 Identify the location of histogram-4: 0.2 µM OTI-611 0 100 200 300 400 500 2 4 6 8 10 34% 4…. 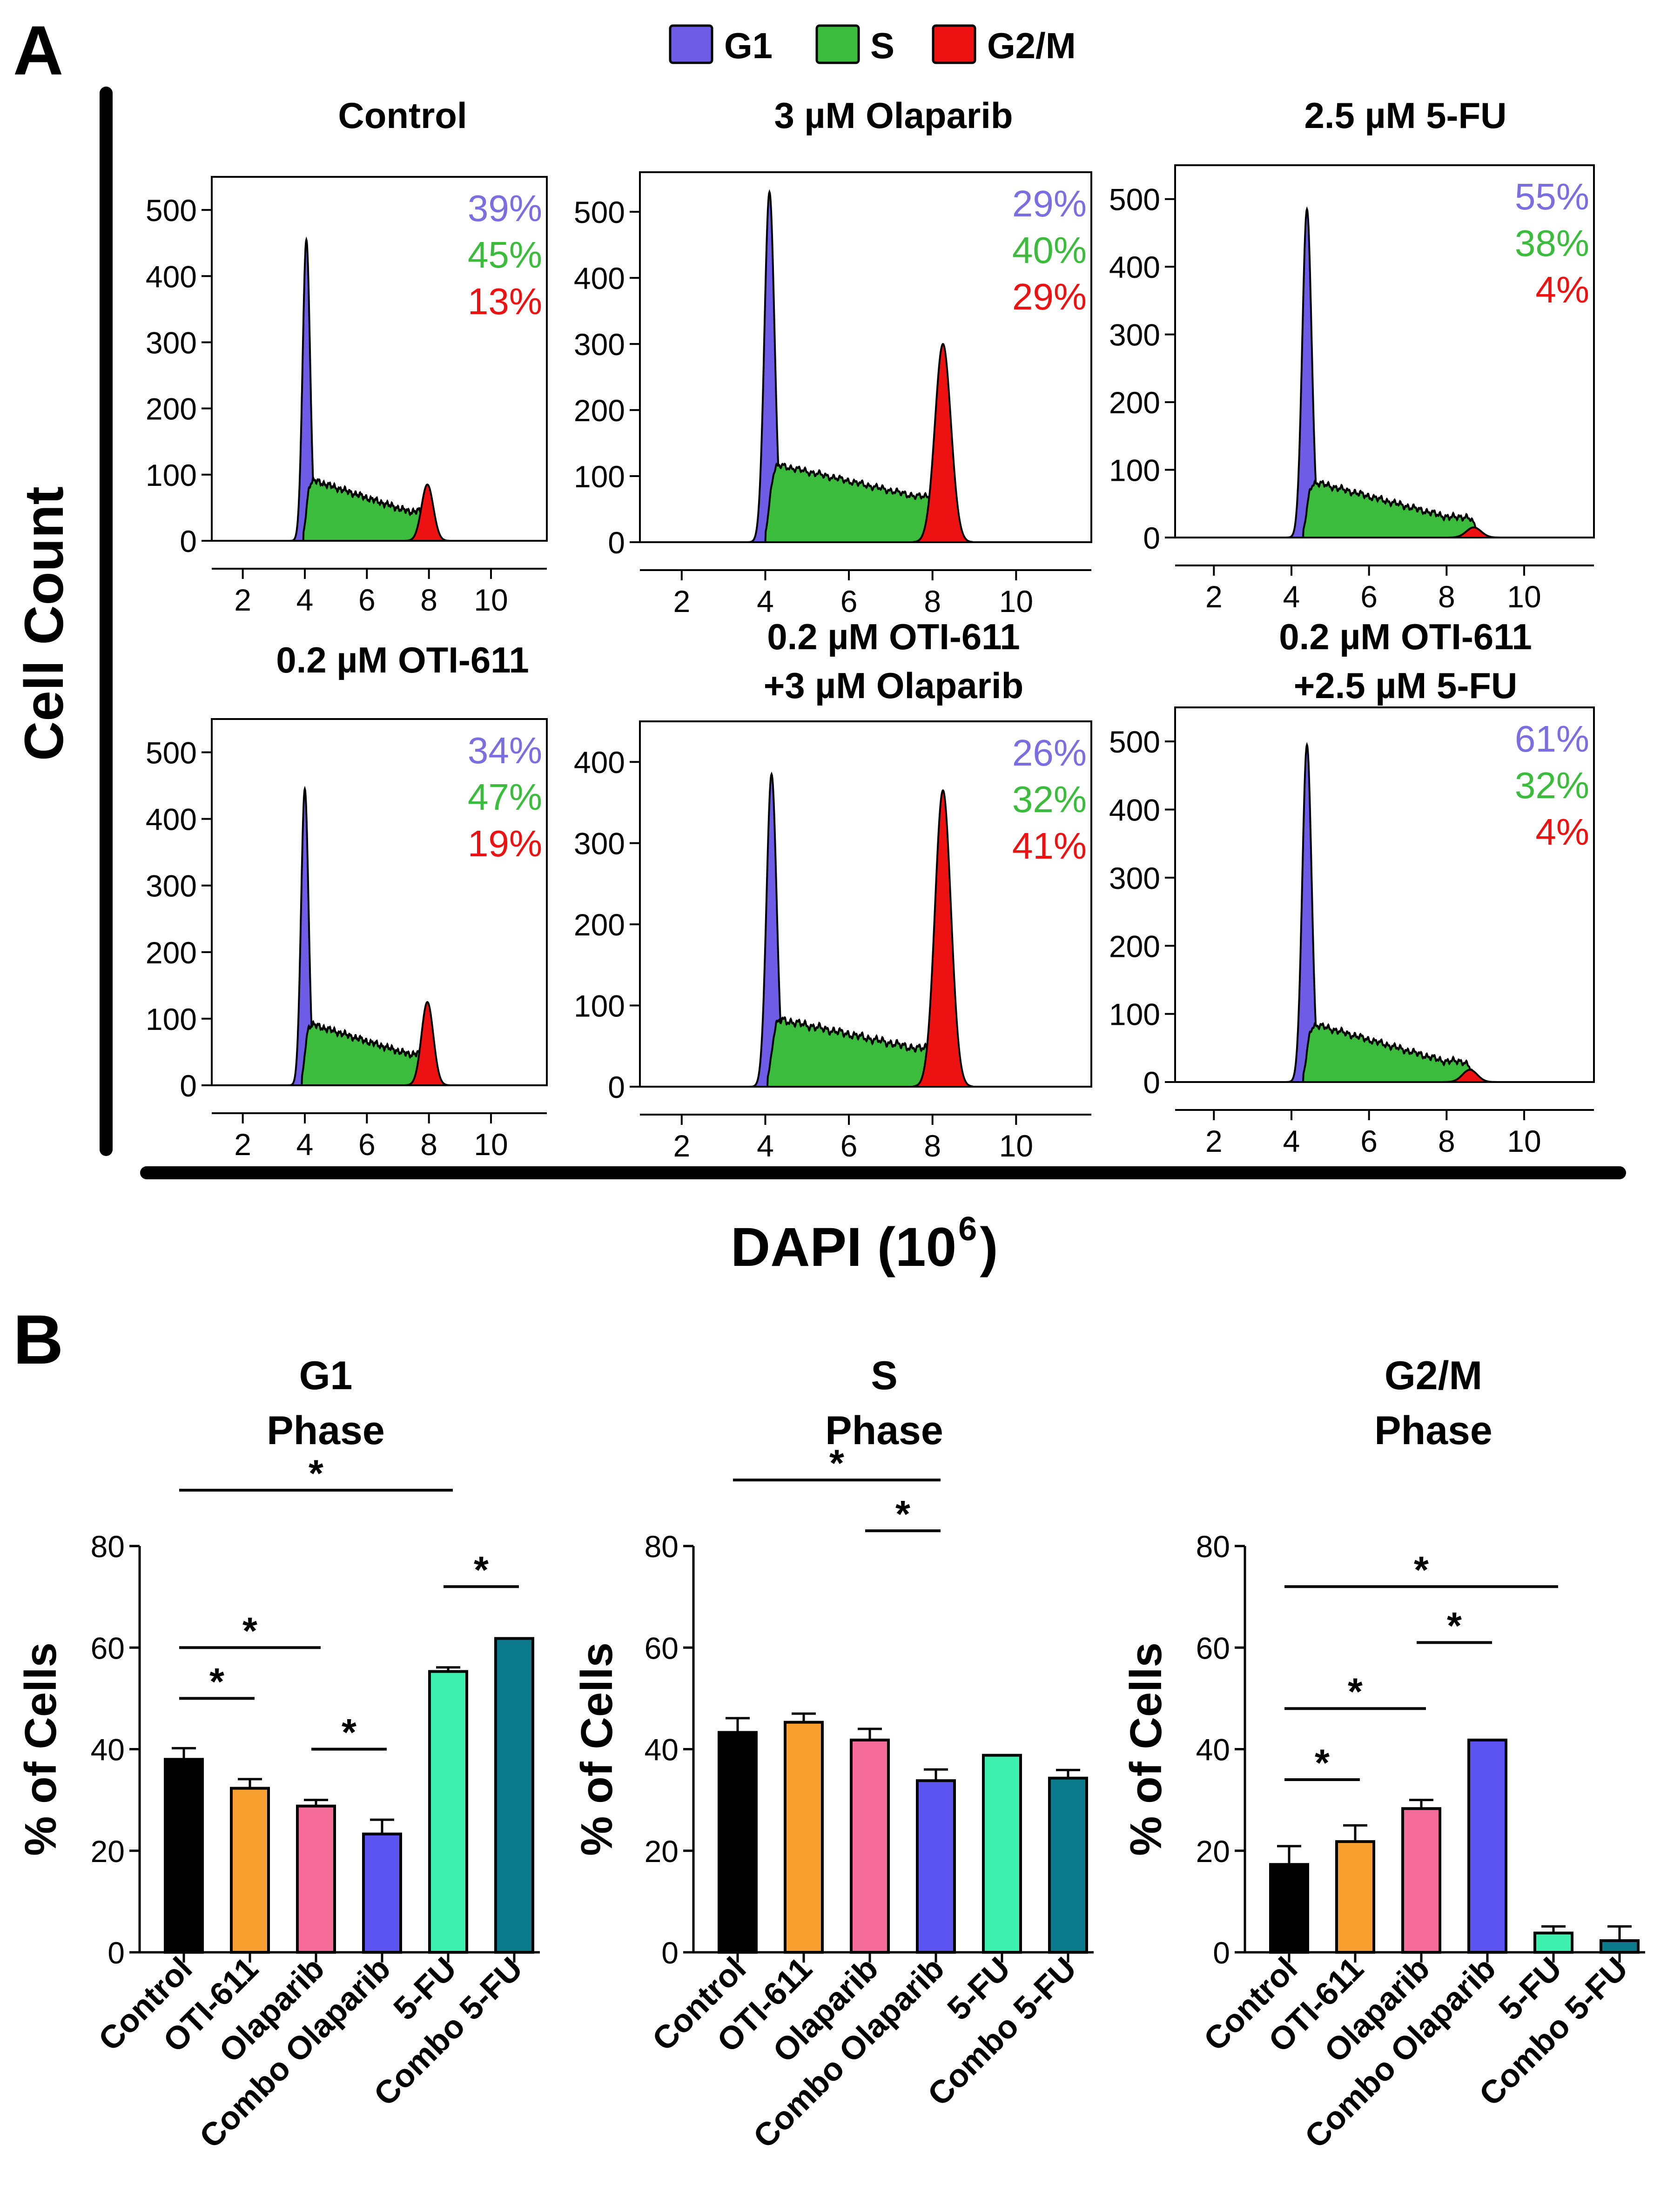
(347, 900).